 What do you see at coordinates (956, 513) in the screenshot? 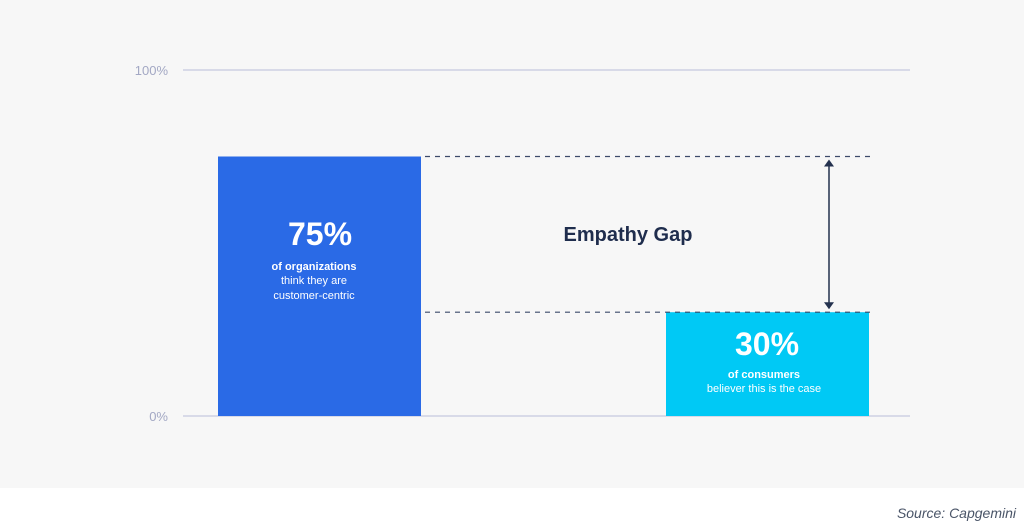
I see `source-credit: Source: Capgemini` at bounding box center [956, 513].